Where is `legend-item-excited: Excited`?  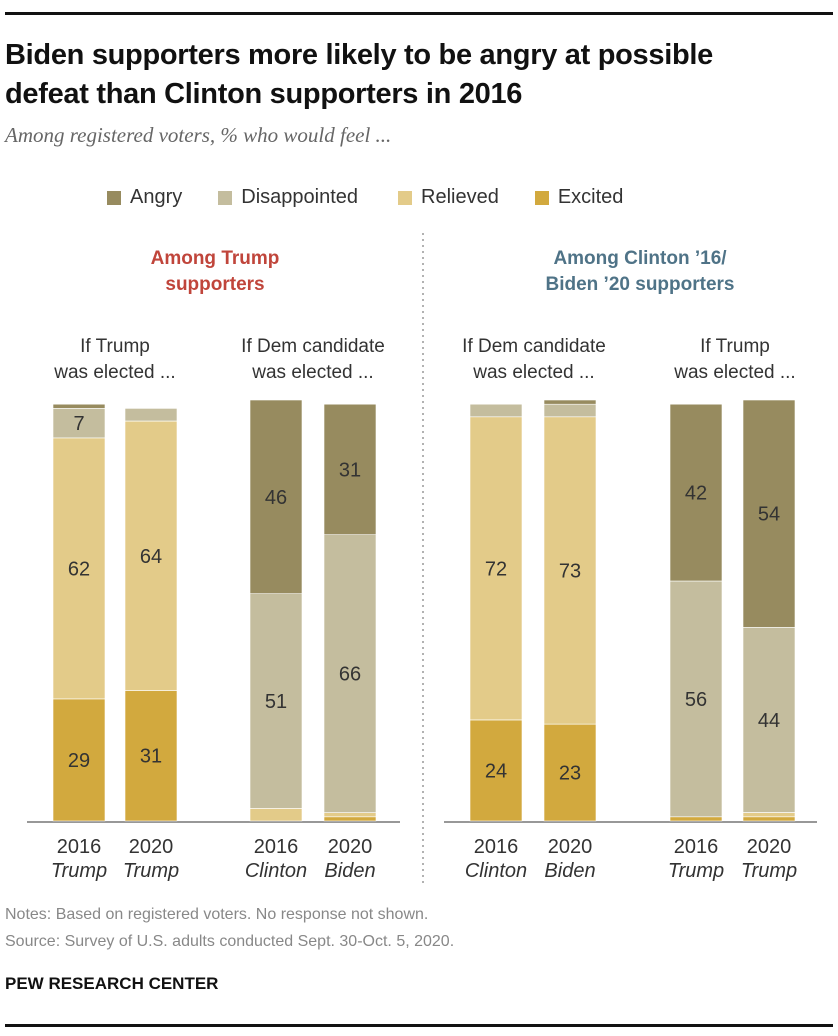
legend-item-excited: Excited is located at coordinates (579, 197).